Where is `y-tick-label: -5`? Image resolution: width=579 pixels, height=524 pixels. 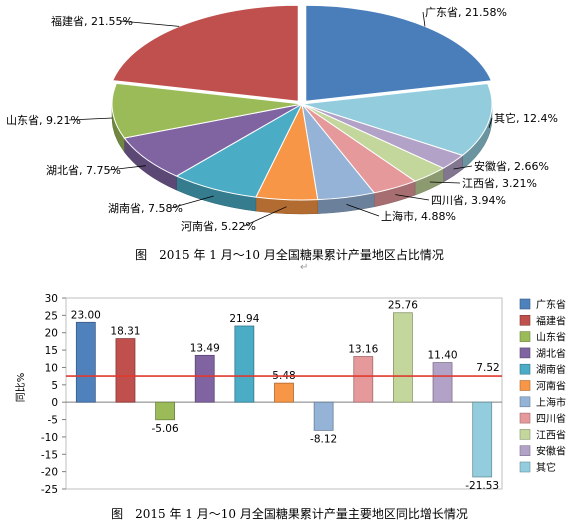 y-tick-label: -5 is located at coordinates (53, 421).